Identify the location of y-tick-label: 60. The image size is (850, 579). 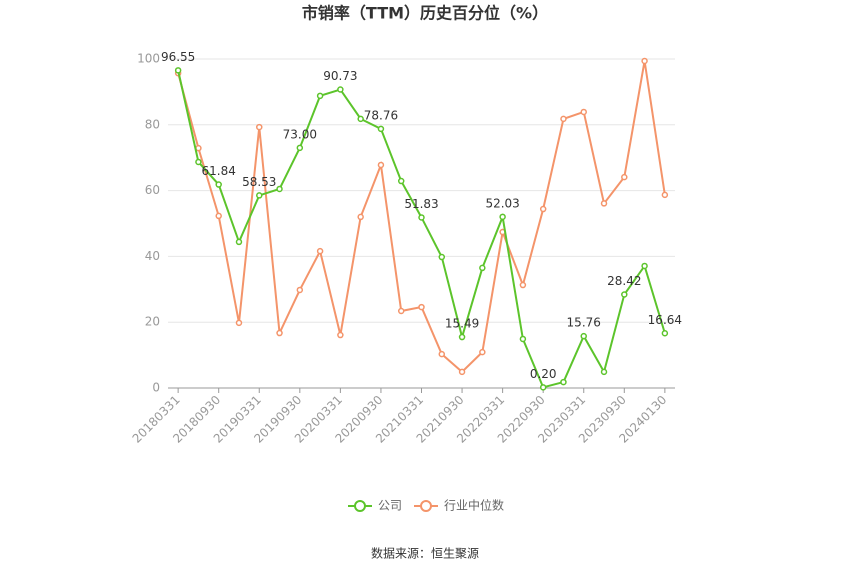
(152, 190).